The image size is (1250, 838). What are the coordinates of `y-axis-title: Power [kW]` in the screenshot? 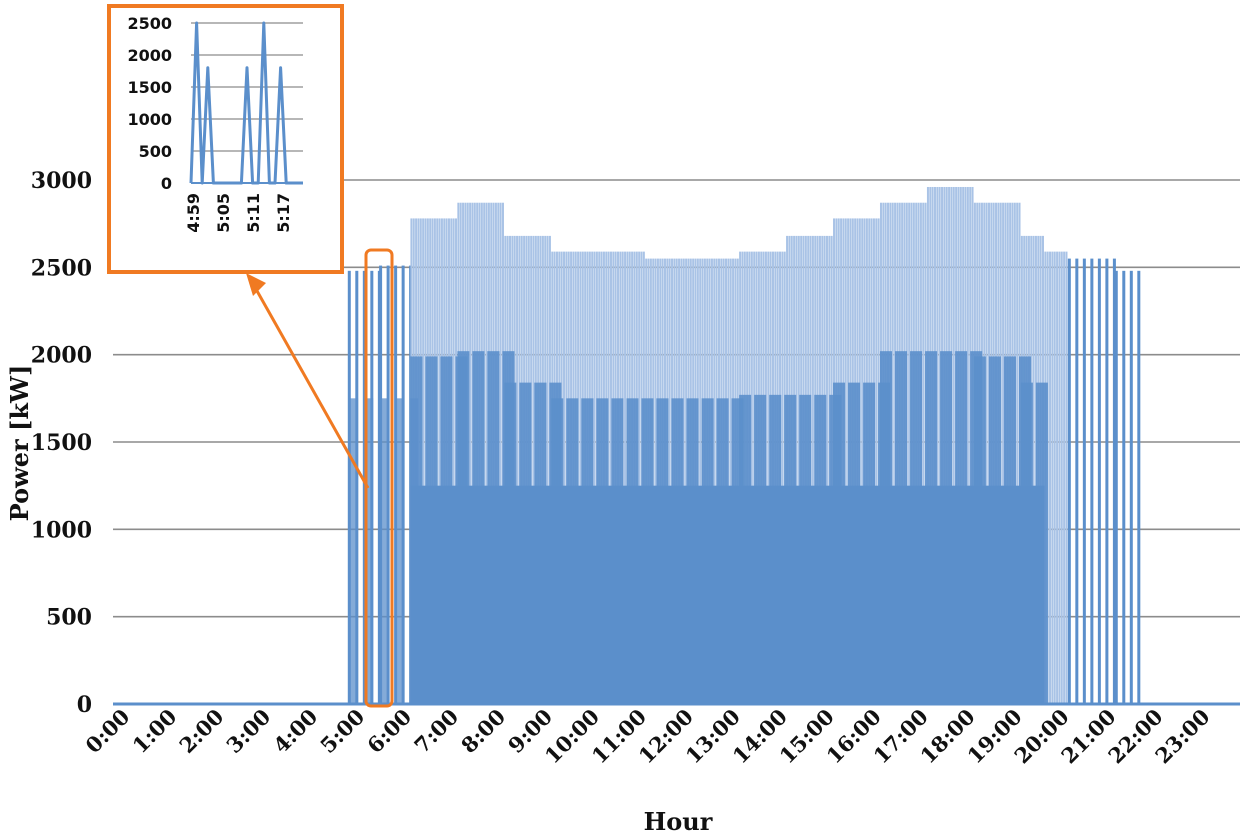 It's located at (19, 443).